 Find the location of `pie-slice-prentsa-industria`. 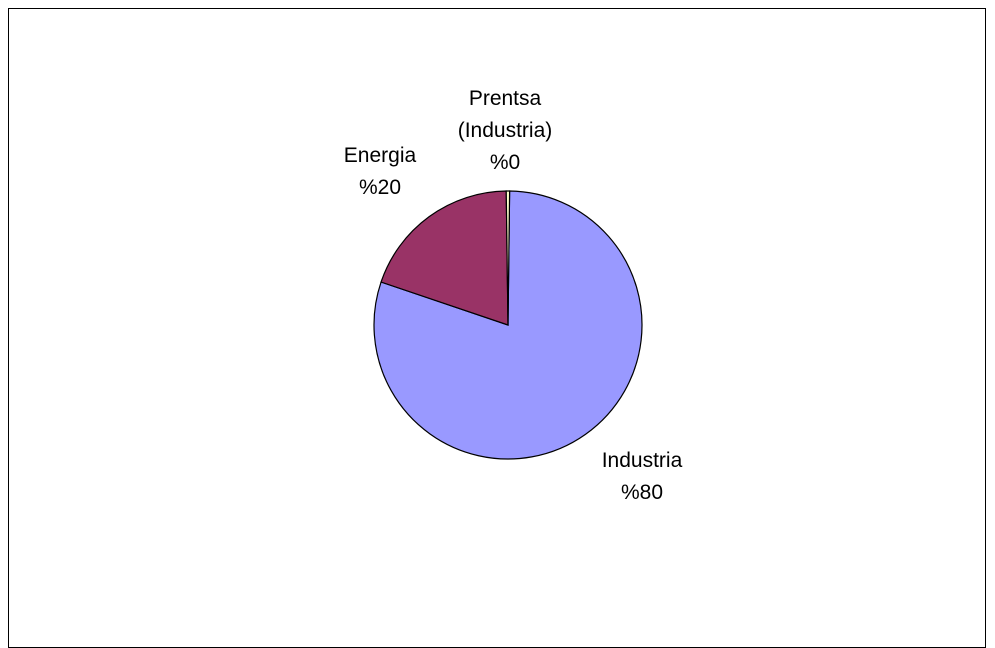

pie-slice-prentsa-industria is located at coordinates (508, 258).